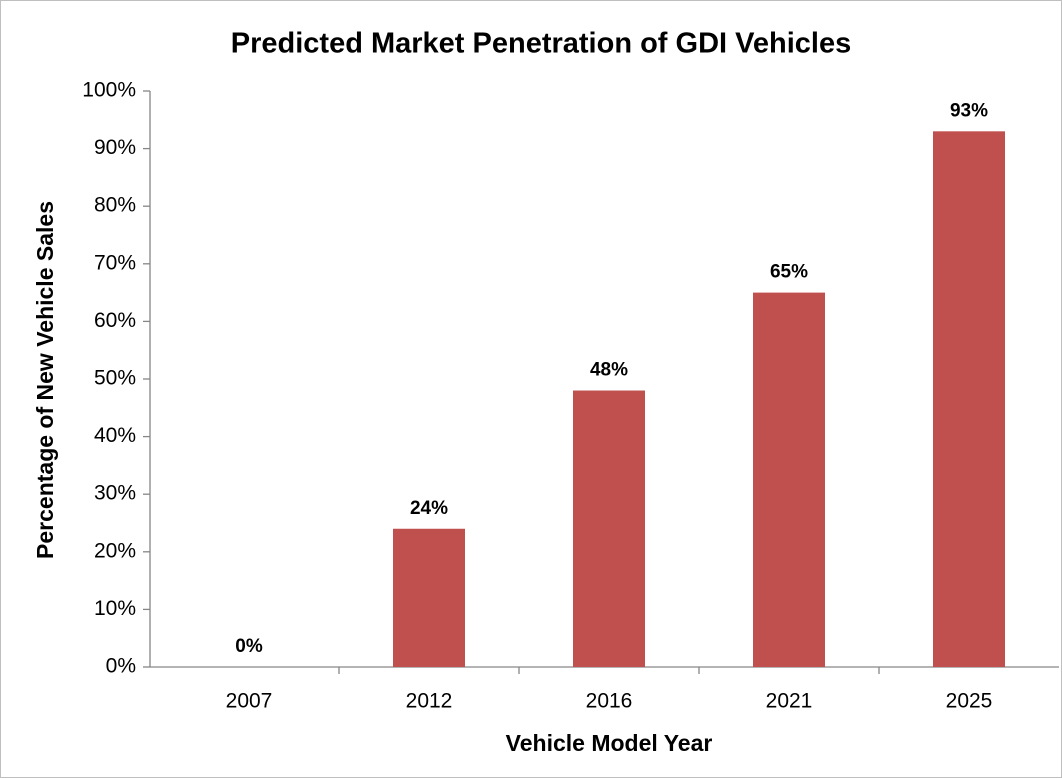  What do you see at coordinates (115, 205) in the screenshot?
I see `y-tick-label: 80%` at bounding box center [115, 205].